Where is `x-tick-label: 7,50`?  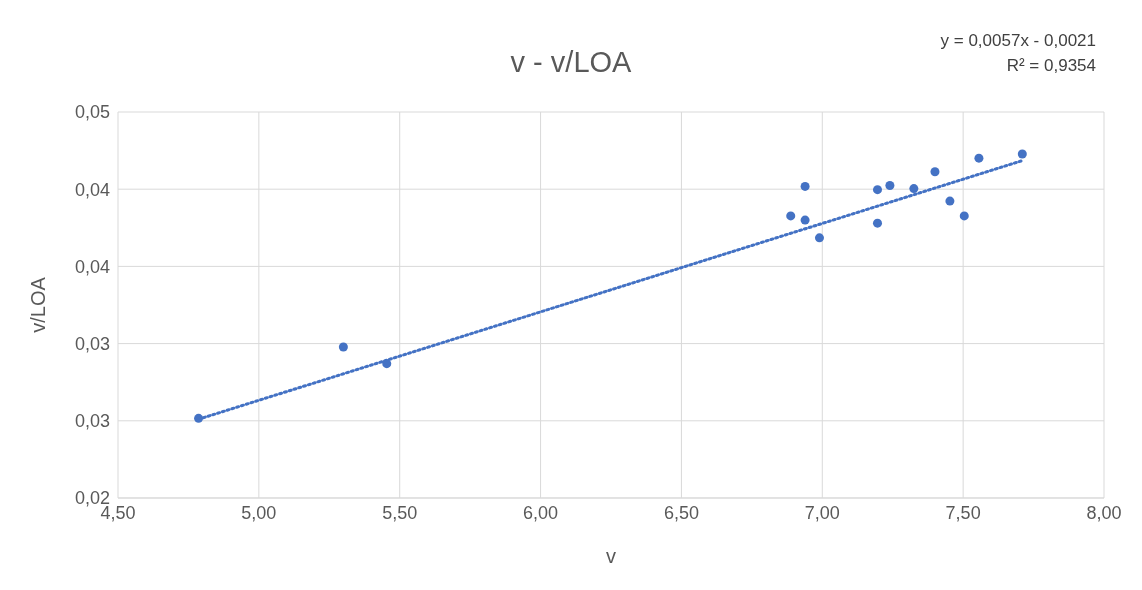
x-tick-label: 7,50 is located at coordinates (963, 512).